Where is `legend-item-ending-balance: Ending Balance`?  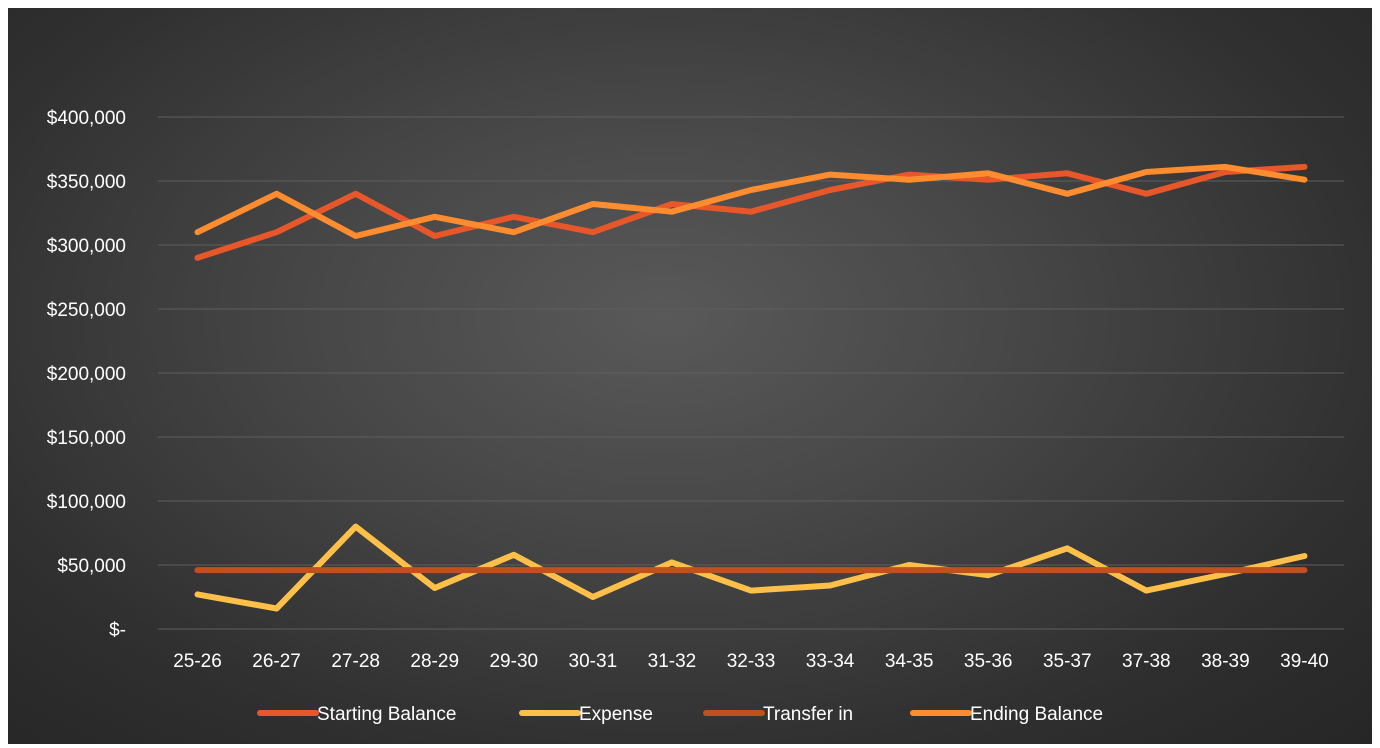
legend-item-ending-balance: Ending Balance is located at coordinates (1006, 714).